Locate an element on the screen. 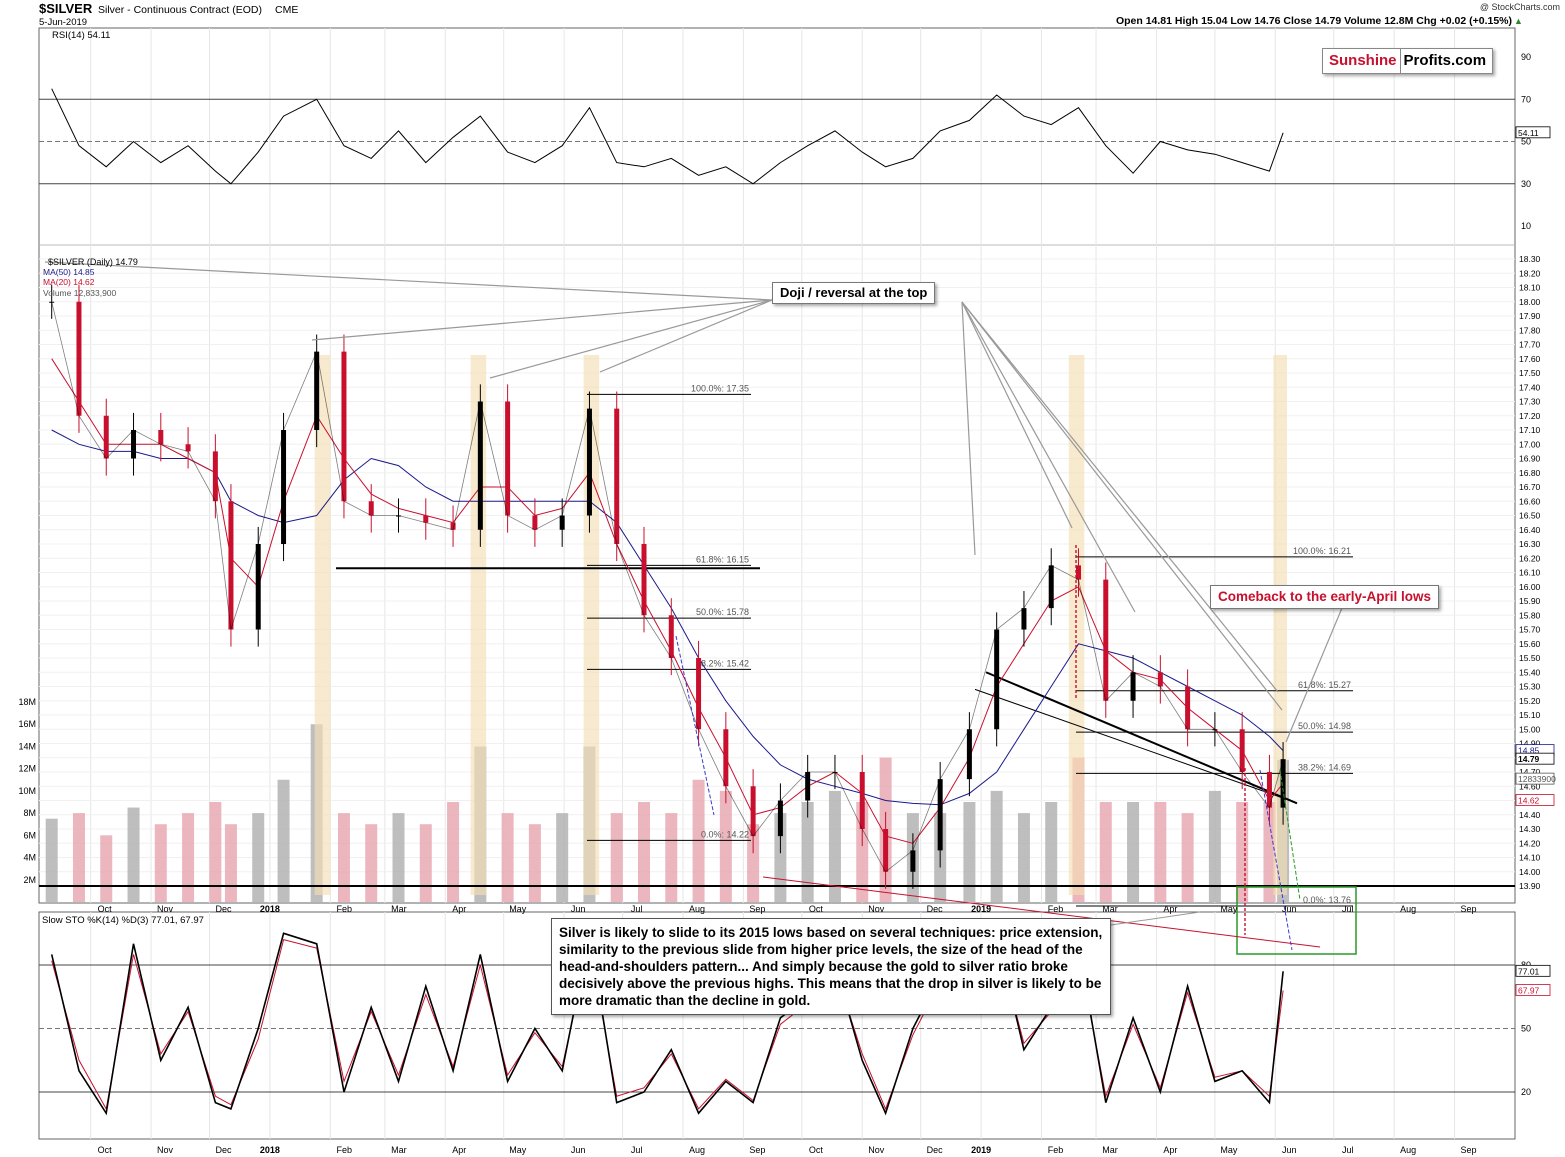  stochastic-tick-label: 20 is located at coordinates (1526, 1092).